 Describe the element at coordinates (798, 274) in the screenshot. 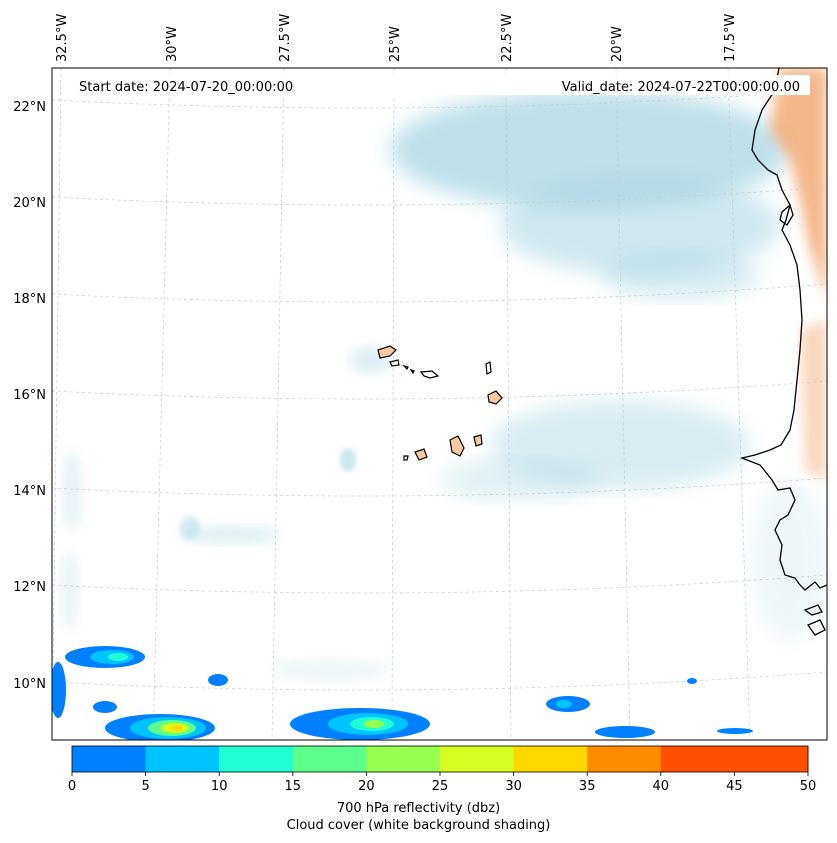

I see `land-heat-shading` at that location.